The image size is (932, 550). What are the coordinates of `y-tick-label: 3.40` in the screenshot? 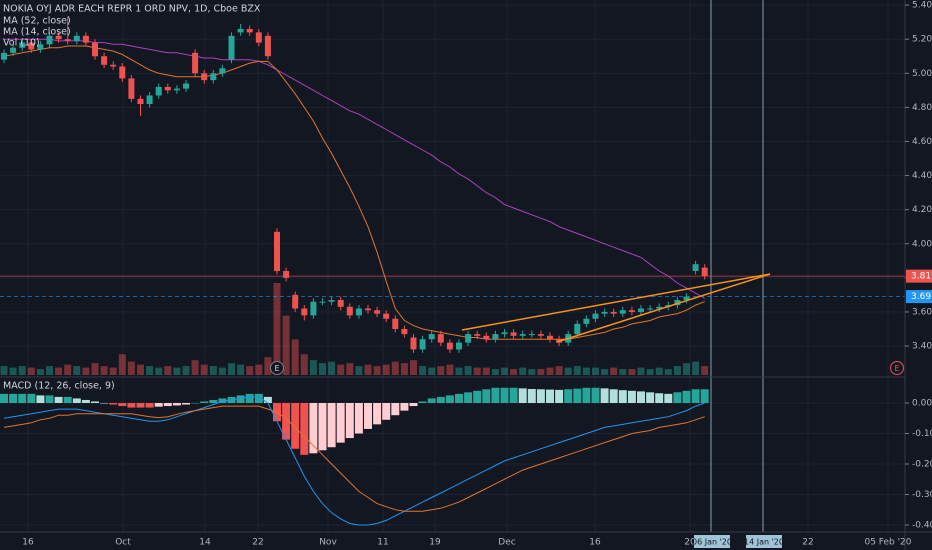 It's located at (922, 347).